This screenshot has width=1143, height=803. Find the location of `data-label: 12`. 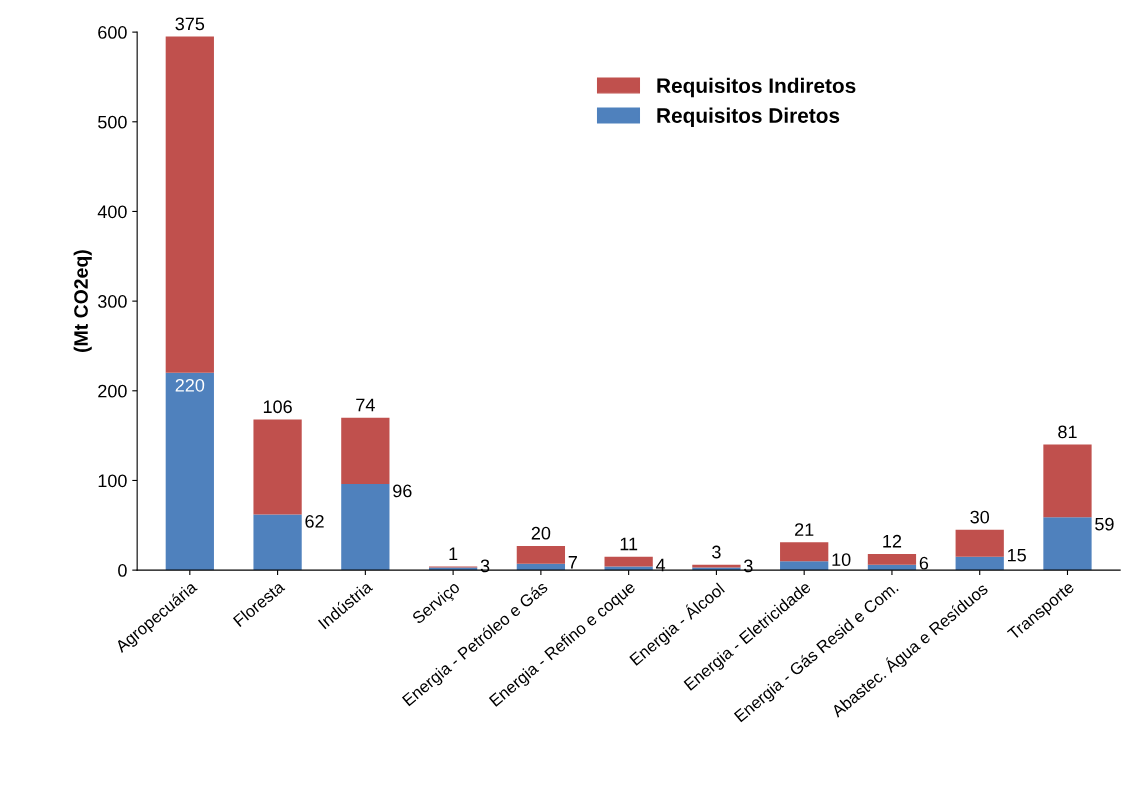

data-label: 12 is located at coordinates (892, 541).